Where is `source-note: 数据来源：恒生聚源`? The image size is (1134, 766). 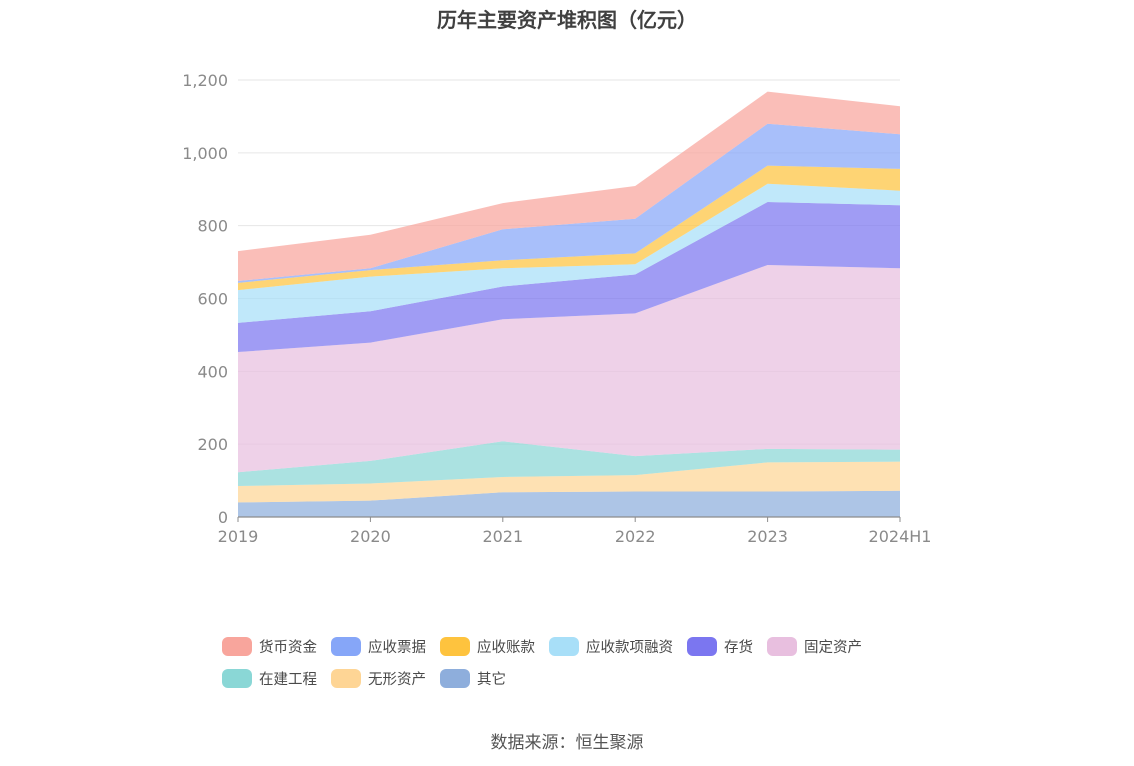 source-note: 数据来源：恒生聚源 is located at coordinates (567, 743).